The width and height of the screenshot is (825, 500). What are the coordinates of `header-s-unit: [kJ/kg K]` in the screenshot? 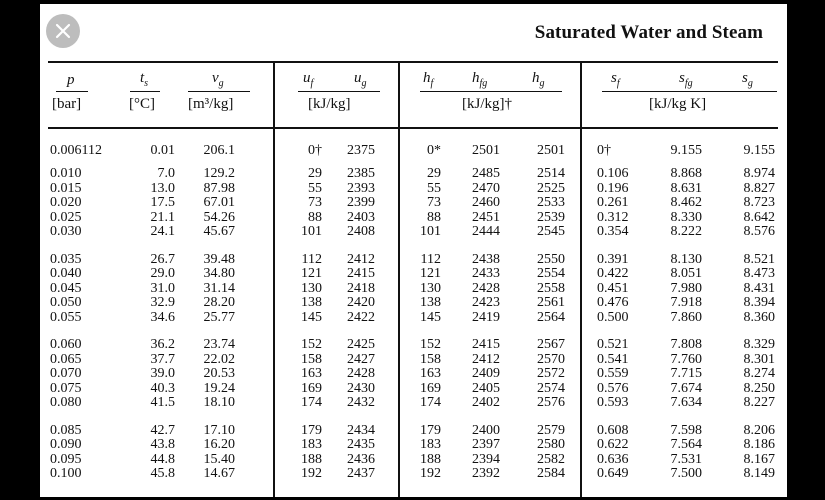 It's located at (678, 104).